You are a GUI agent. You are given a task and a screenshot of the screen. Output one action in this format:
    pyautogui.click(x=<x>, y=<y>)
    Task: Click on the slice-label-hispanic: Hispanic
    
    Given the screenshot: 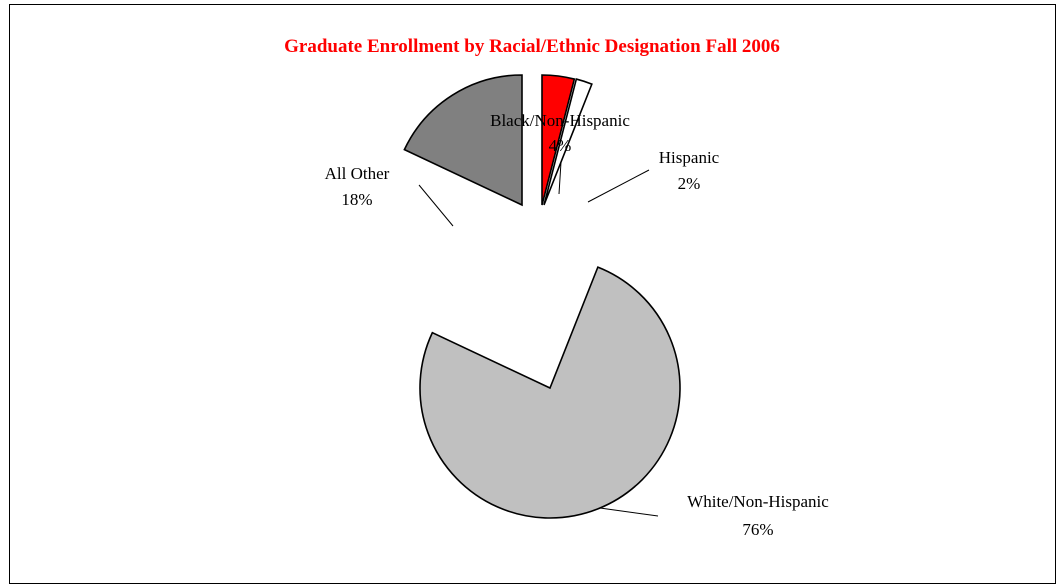 What is the action you would take?
    pyautogui.click(x=689, y=157)
    